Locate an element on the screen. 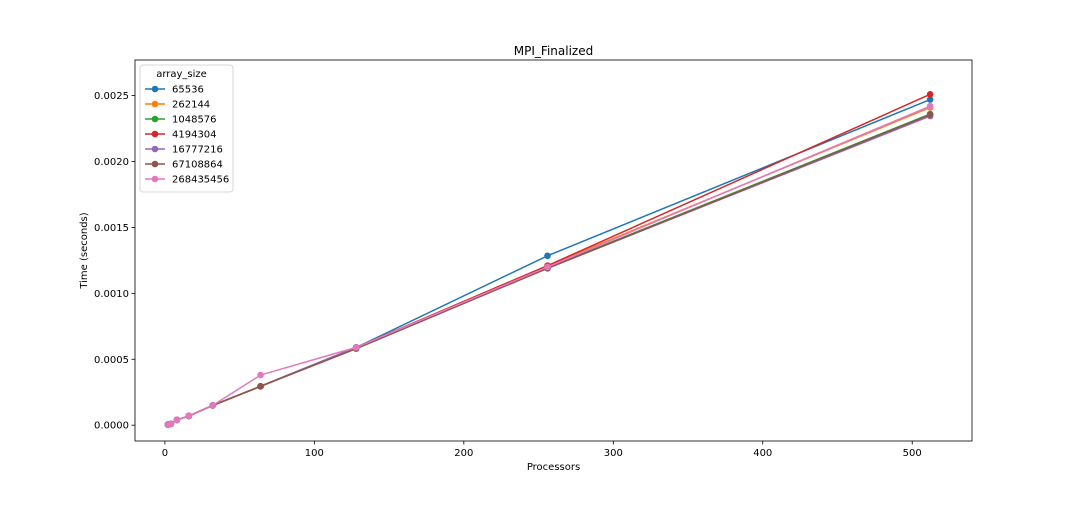 Image resolution: width=1080 pixels, height=508 pixels. legend-label: 1048576 is located at coordinates (194, 120).